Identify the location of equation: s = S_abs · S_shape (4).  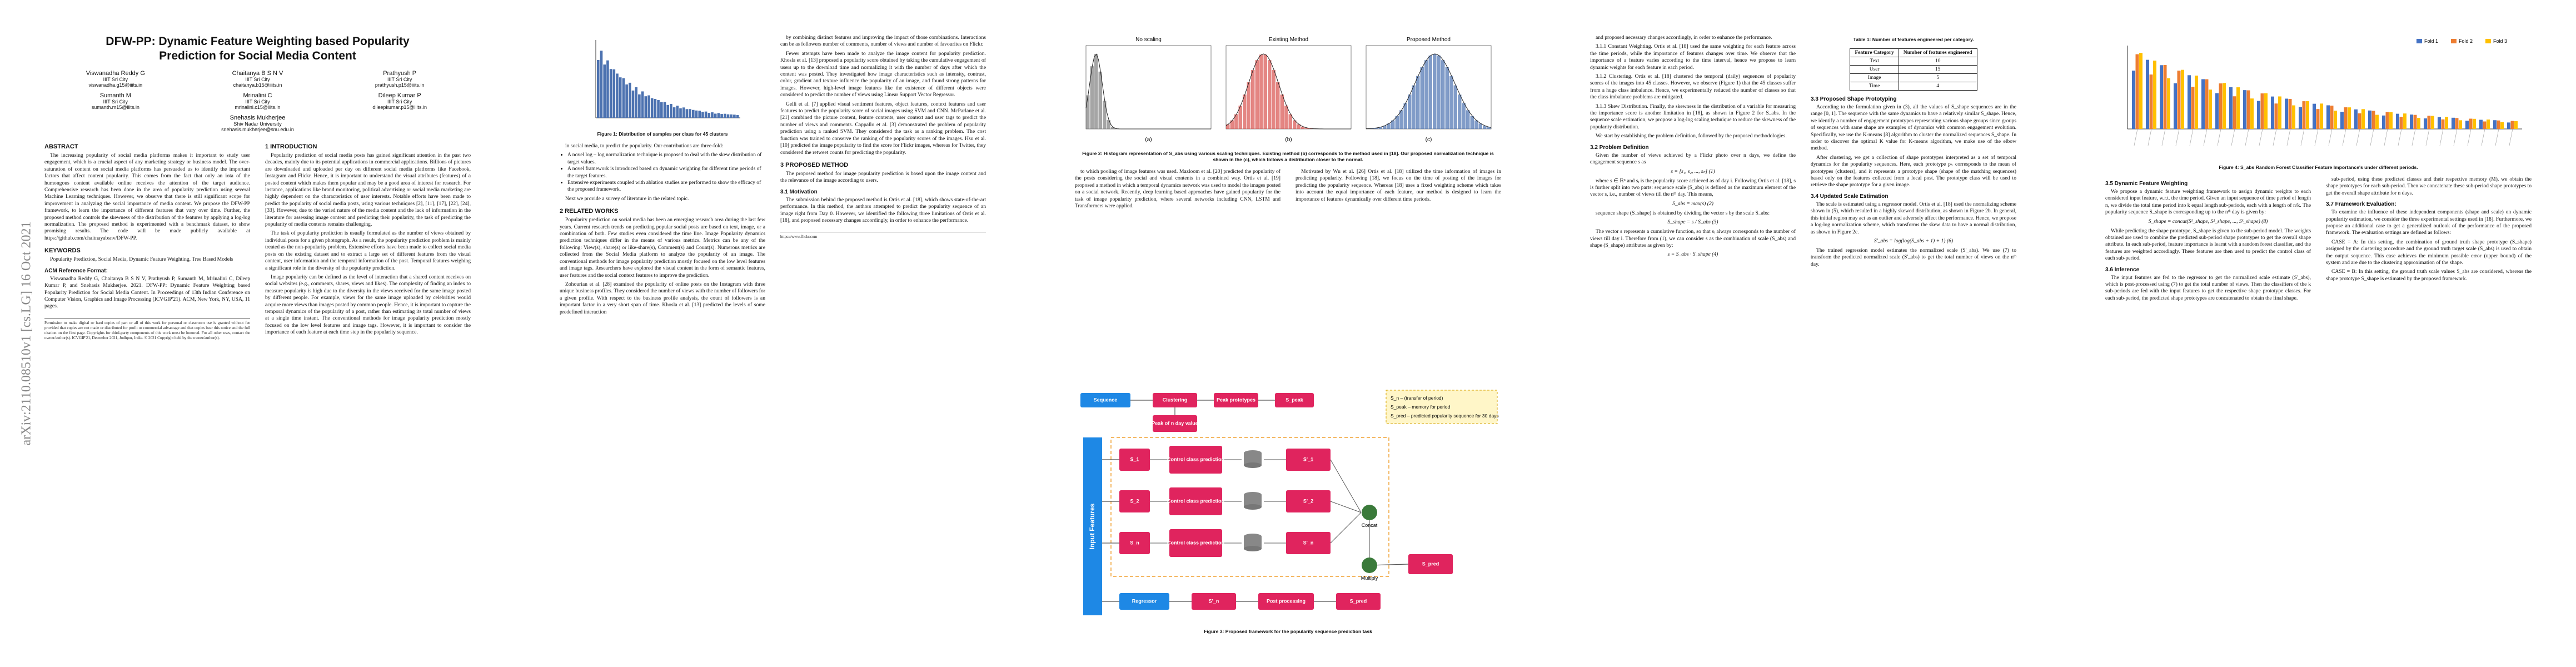
(1692, 254).